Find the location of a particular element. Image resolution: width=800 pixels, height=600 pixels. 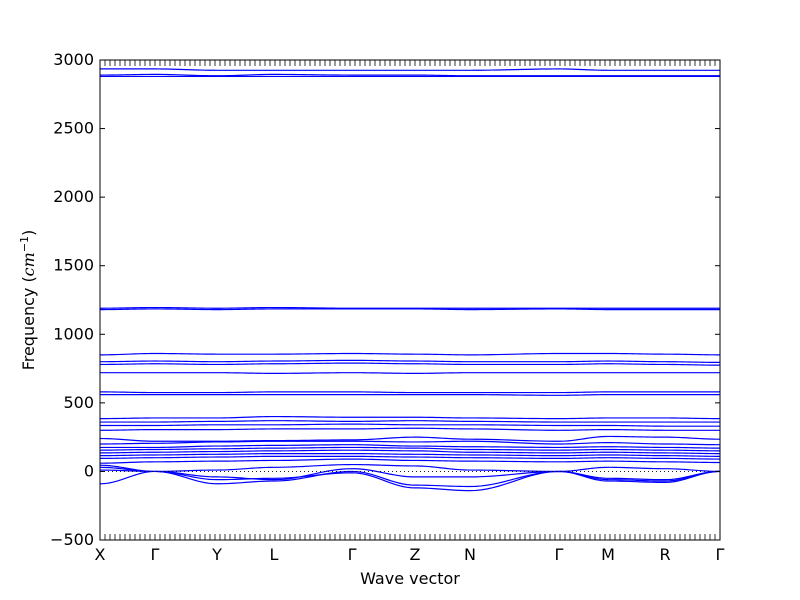

y-tick-label: −500 is located at coordinates (72, 539).